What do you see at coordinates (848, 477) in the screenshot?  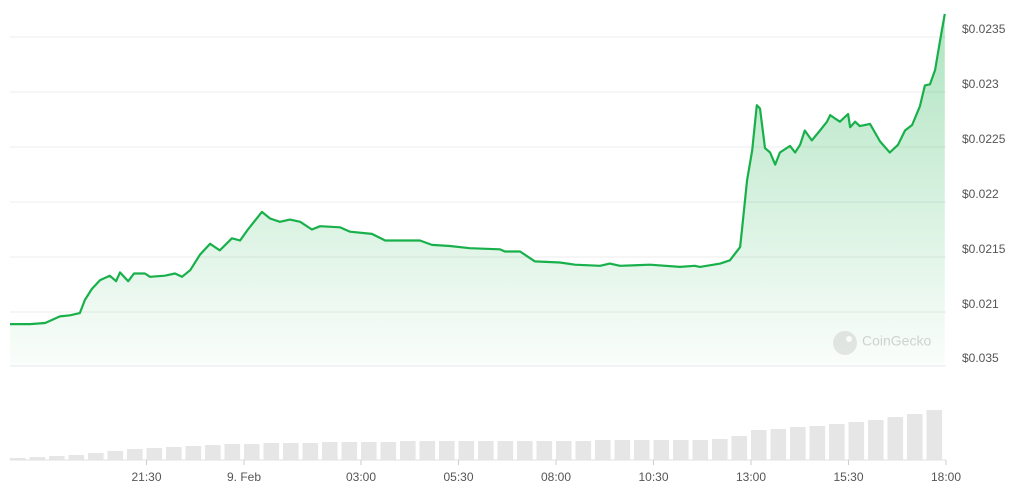 I see `x-tick-label: 15:30` at bounding box center [848, 477].